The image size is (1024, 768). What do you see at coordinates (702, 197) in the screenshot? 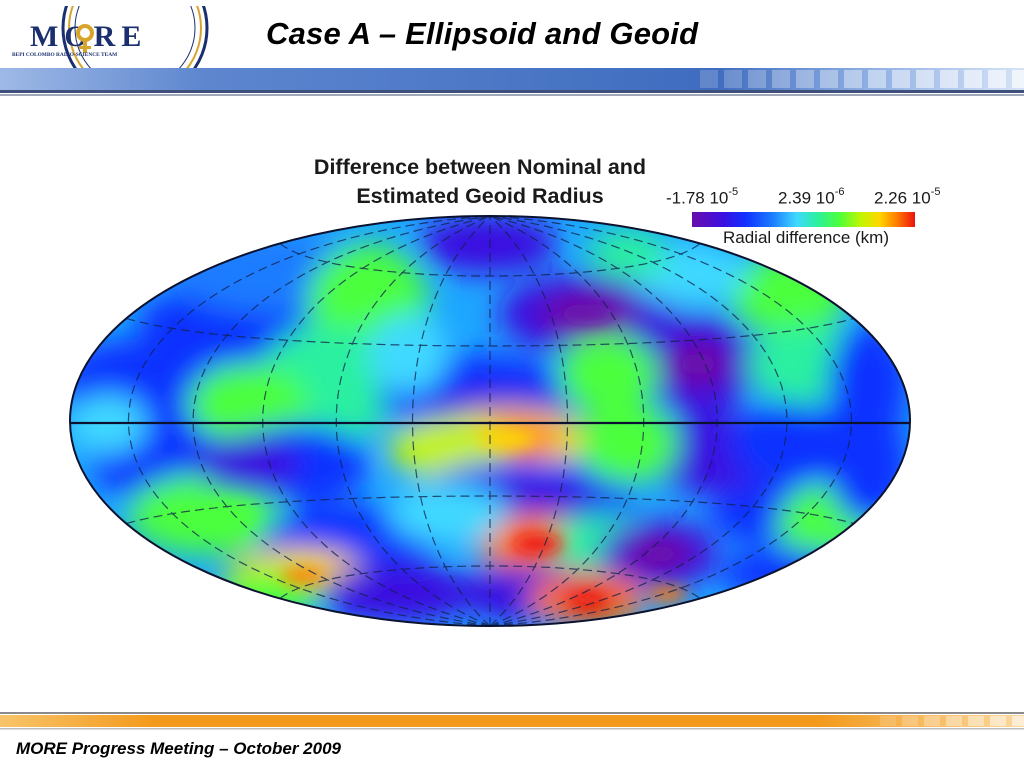
I see `colorbar-min-label: -1.78 10-5` at bounding box center [702, 197].